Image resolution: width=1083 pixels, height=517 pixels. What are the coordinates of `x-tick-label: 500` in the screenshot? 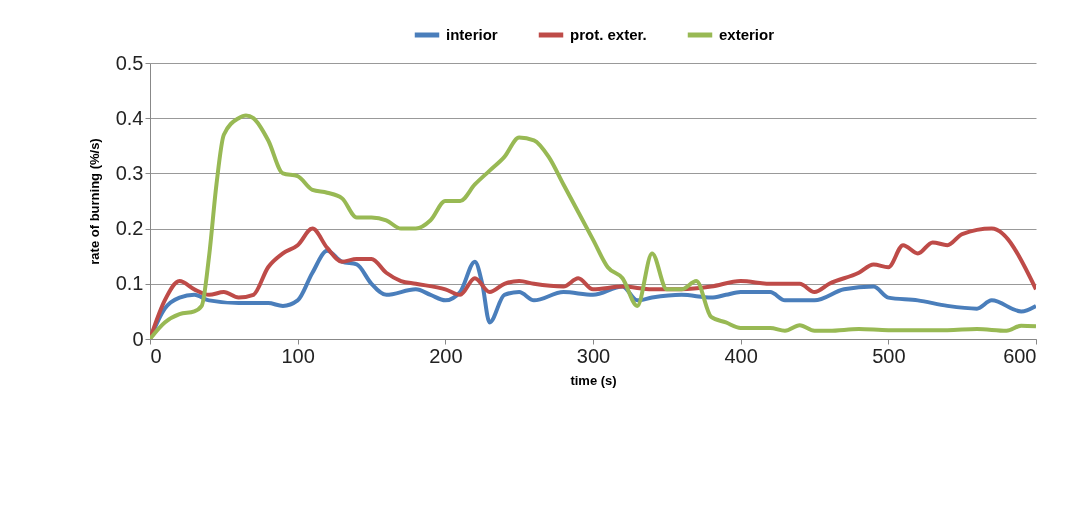 It's located at (889, 355).